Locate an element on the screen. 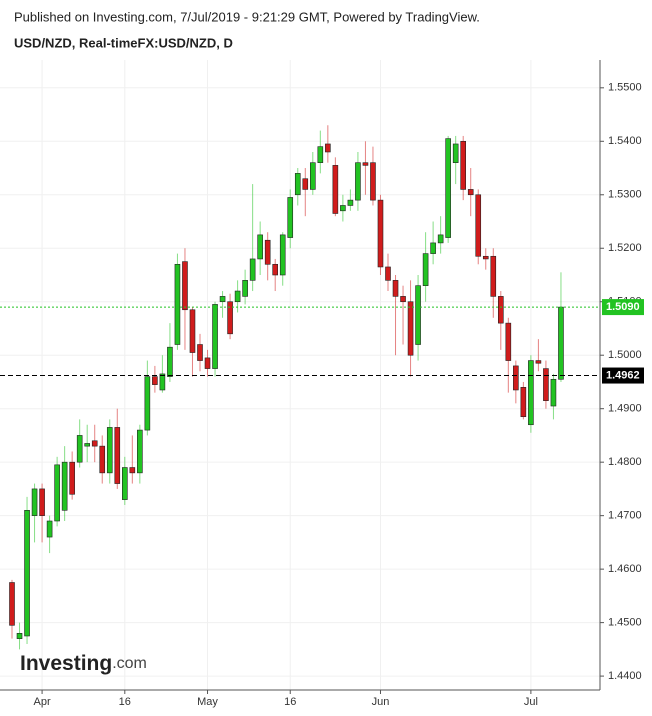 The image size is (652, 716). y-tick-label: 1.4700 is located at coordinates (625, 516).